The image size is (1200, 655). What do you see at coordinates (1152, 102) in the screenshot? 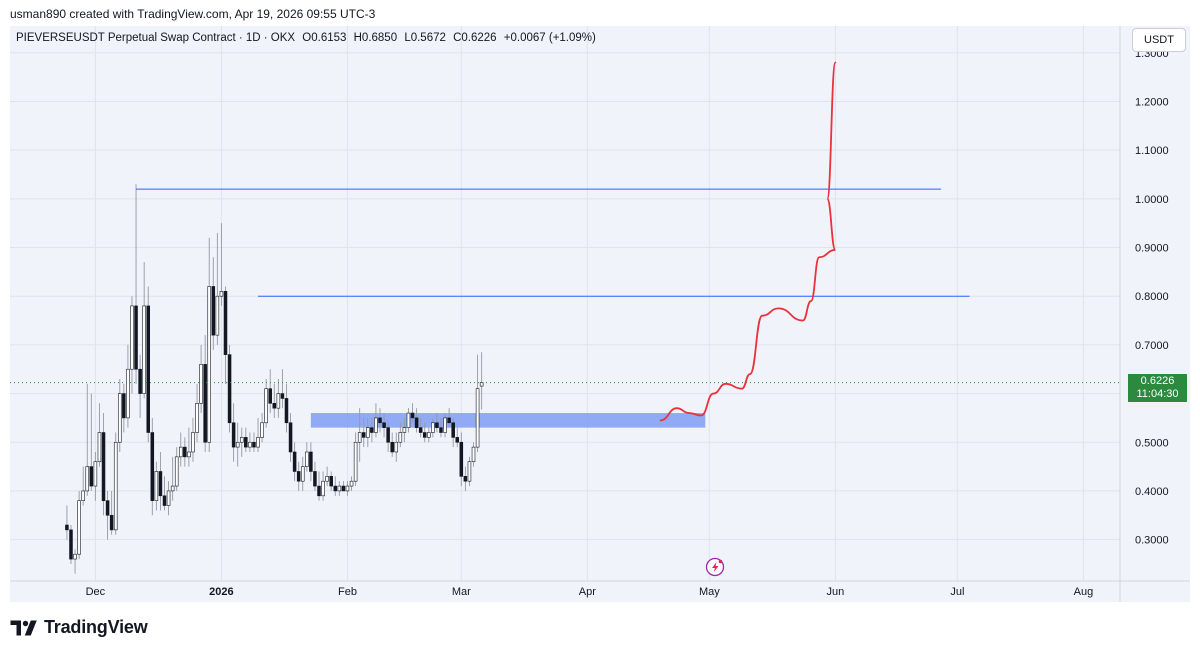
I see `y-tick-label: 1.2000` at bounding box center [1152, 102].